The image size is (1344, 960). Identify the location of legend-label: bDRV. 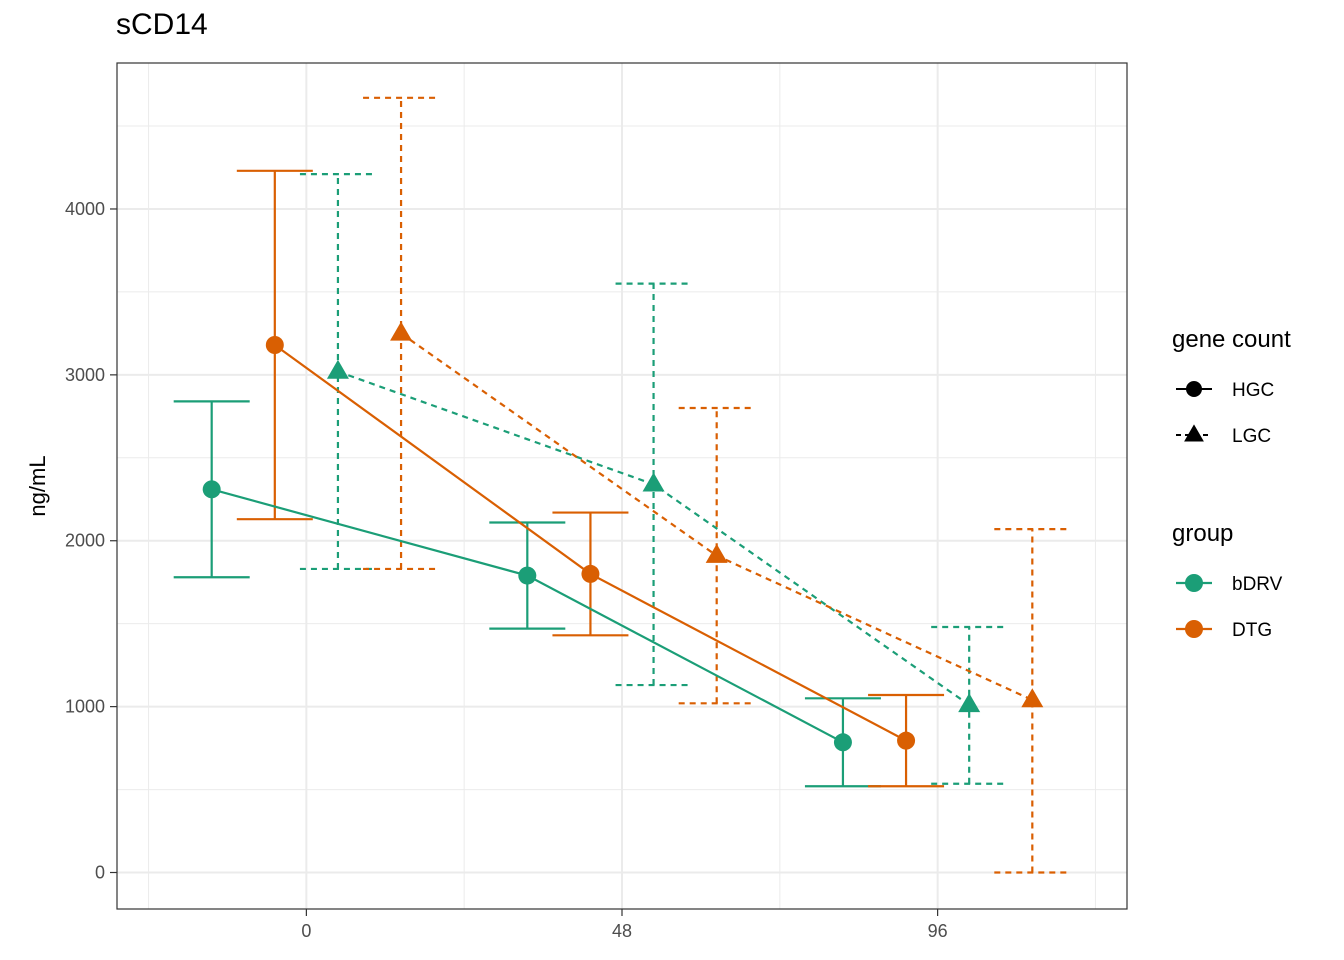
(1257, 584).